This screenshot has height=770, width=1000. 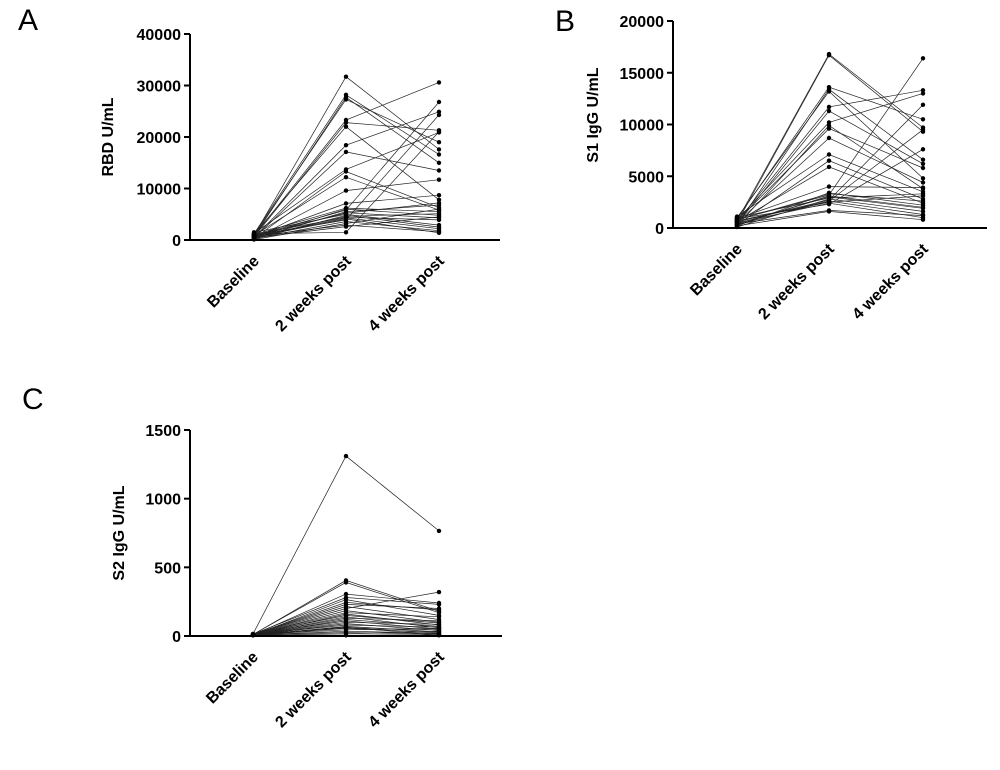 What do you see at coordinates (163, 500) in the screenshot?
I see `y-tick-label: 1000` at bounding box center [163, 500].